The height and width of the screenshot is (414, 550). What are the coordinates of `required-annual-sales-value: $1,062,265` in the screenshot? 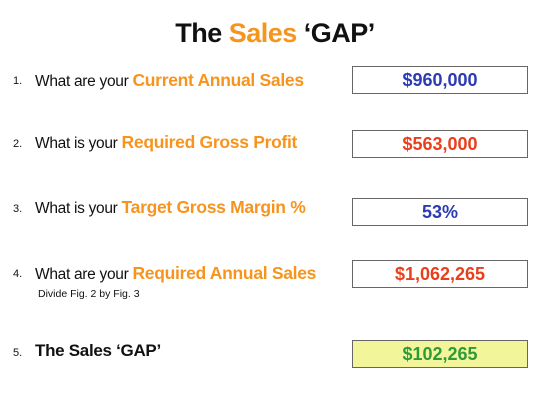 It's located at (440, 274).